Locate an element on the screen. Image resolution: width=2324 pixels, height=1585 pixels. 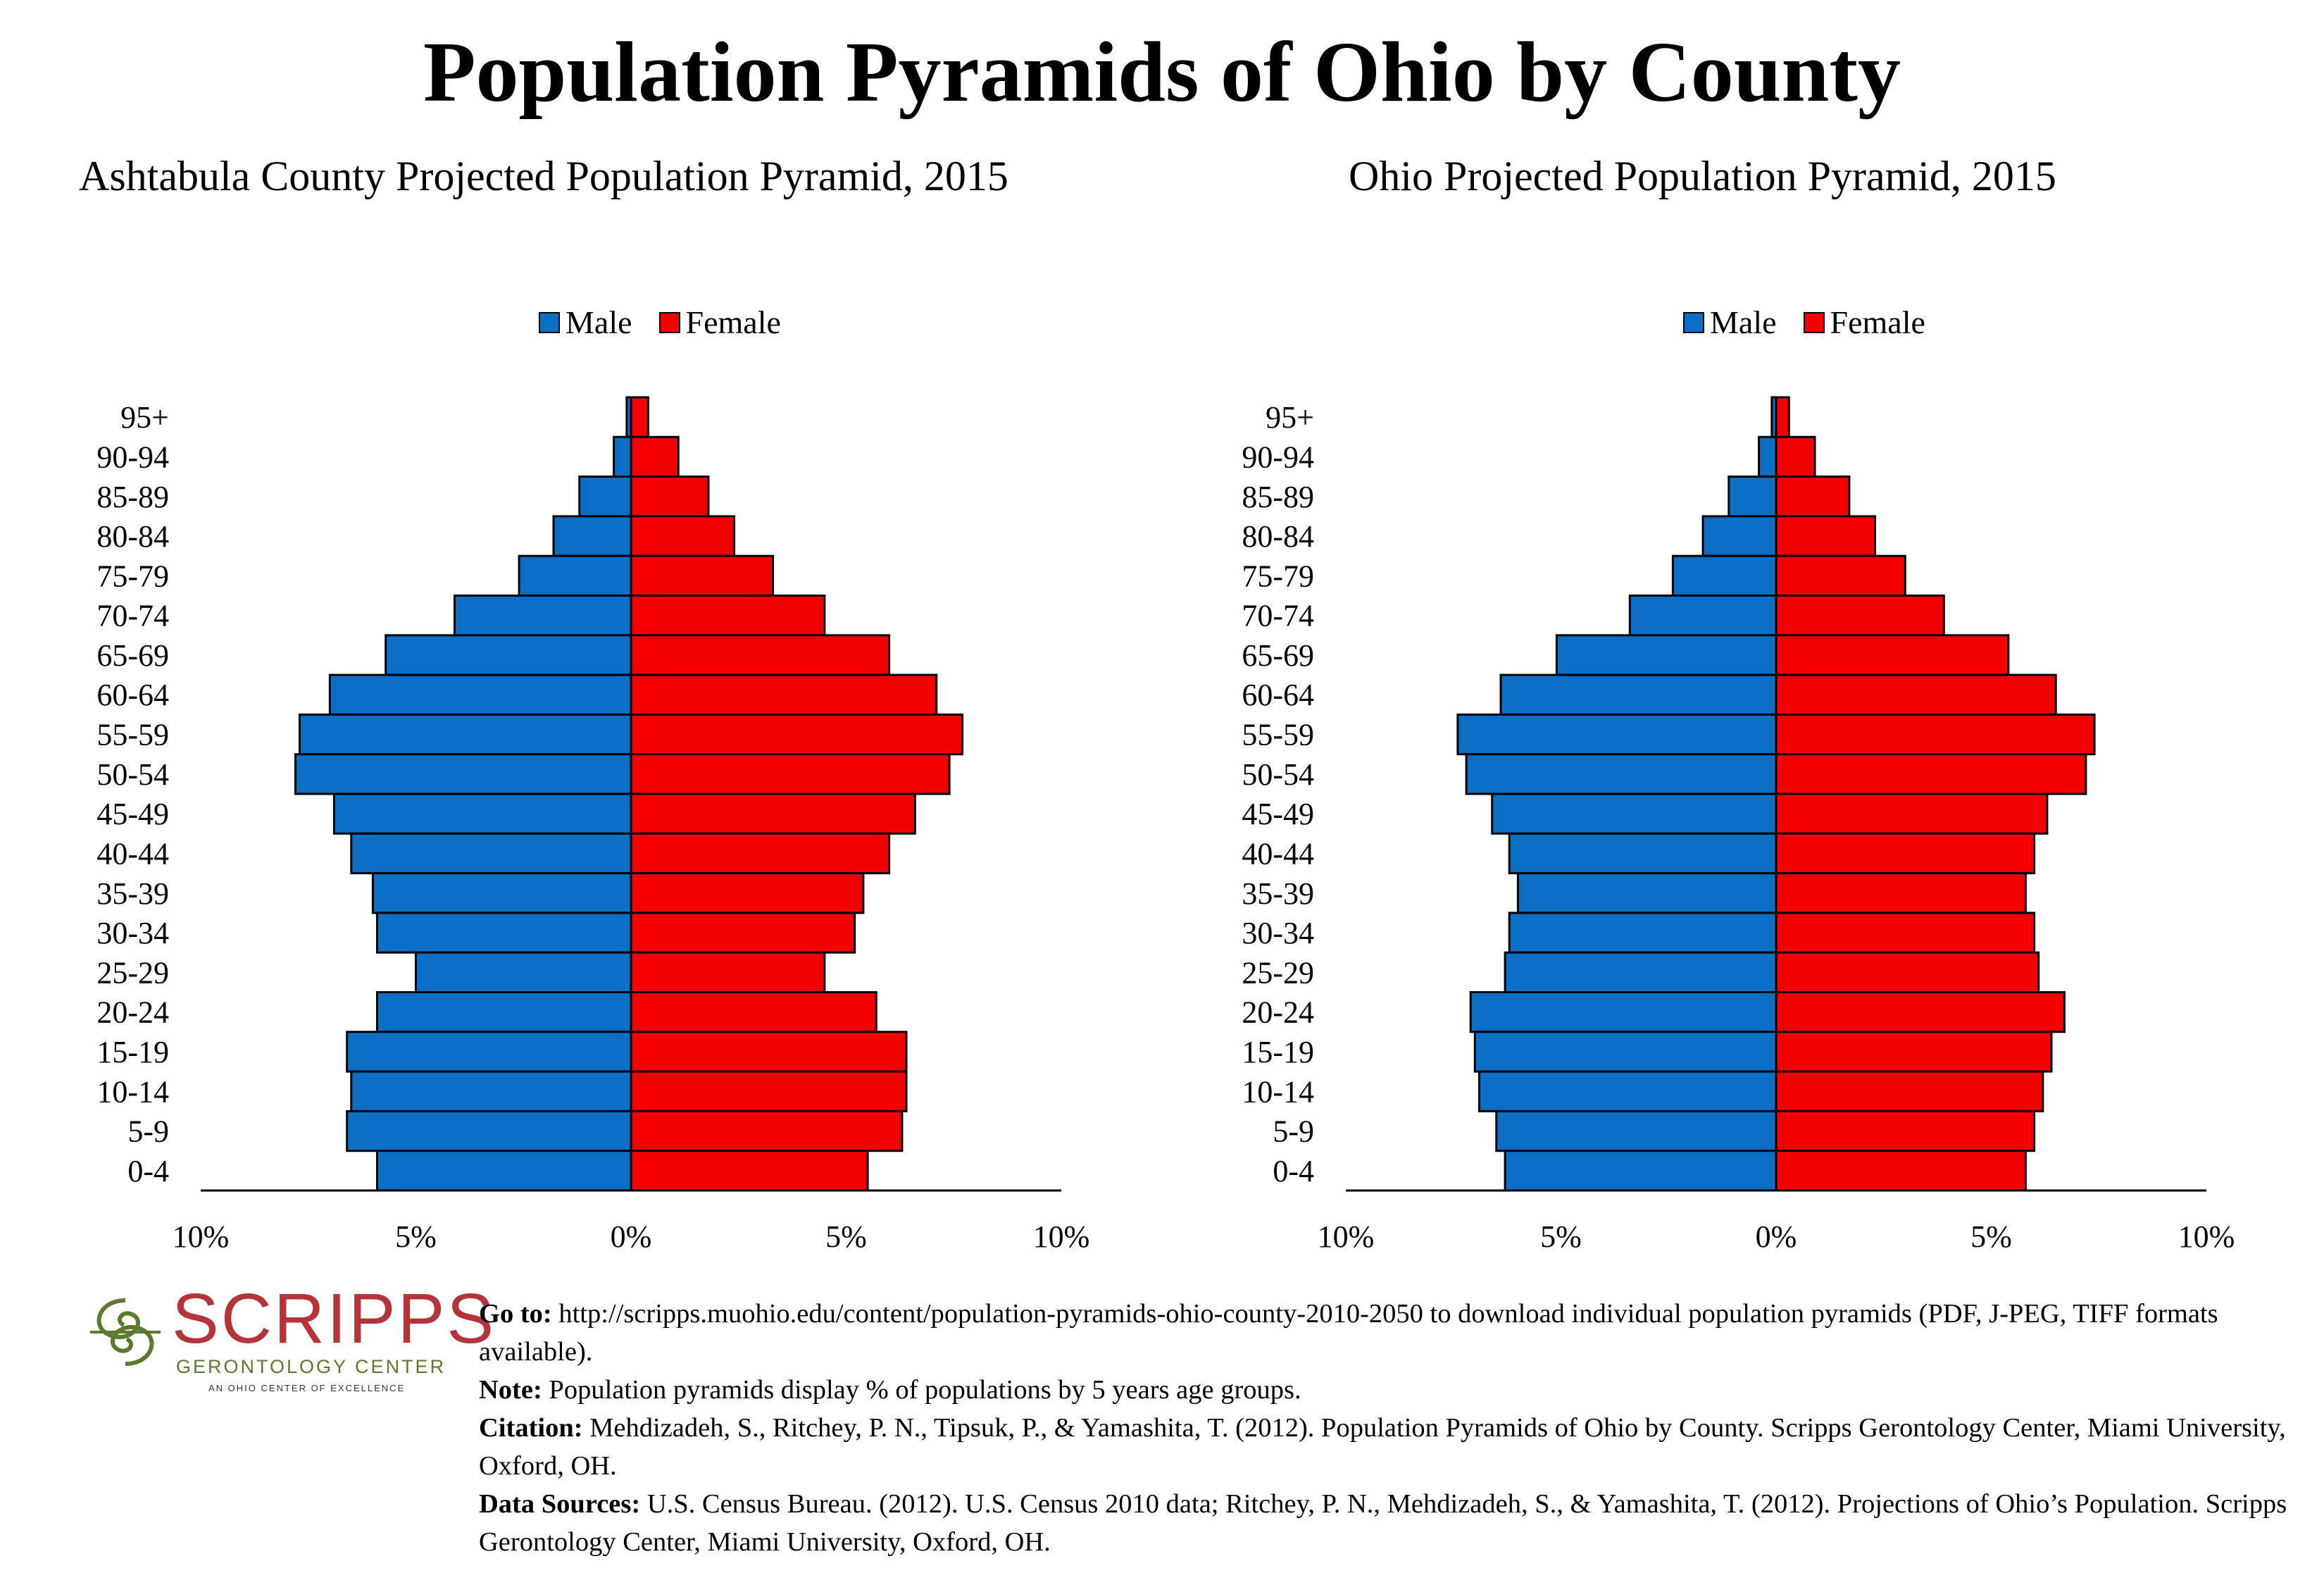
legend-swatch-female is located at coordinates (1814, 322).